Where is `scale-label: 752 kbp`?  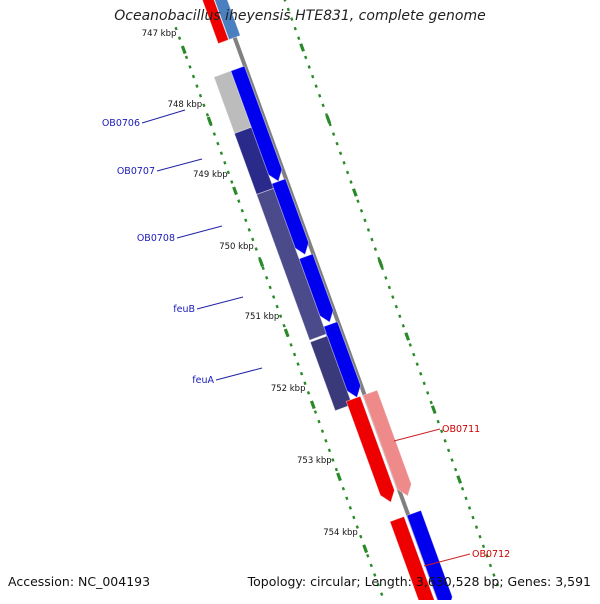 scale-label: 752 kbp is located at coordinates (288, 389).